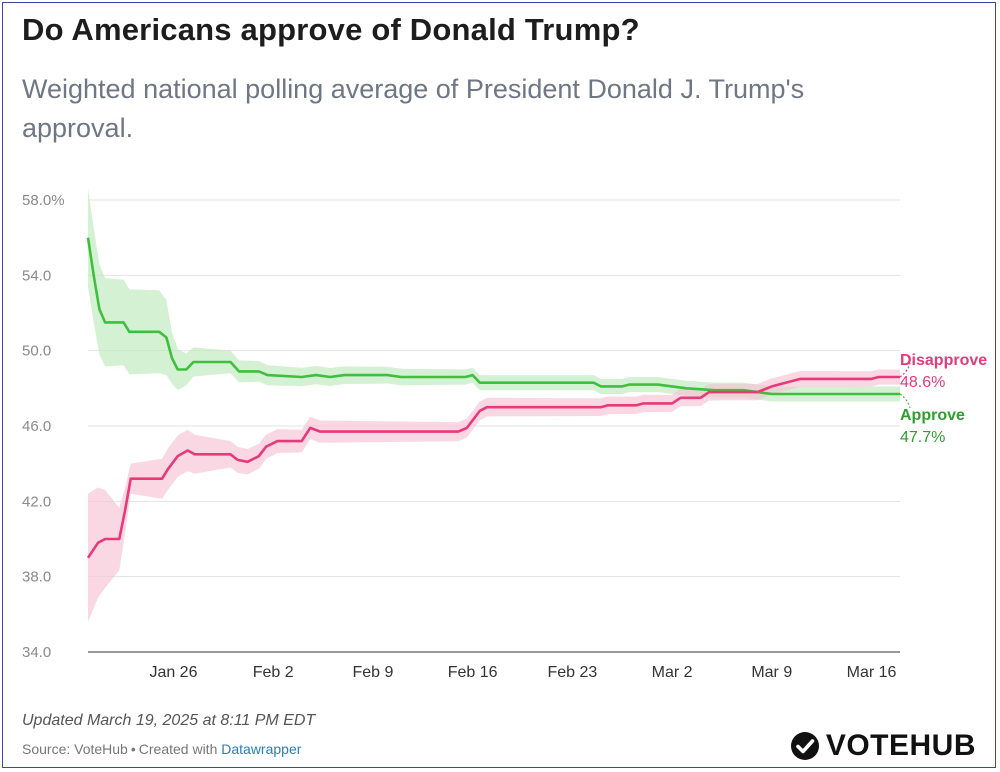 Image resolution: width=1000 pixels, height=772 pixels. What do you see at coordinates (922, 382) in the screenshot?
I see `disapprove-value: 48.6%` at bounding box center [922, 382].